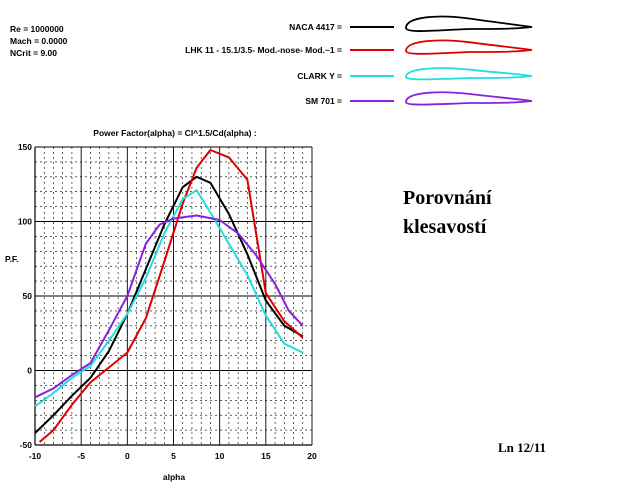  Describe the element at coordinates (319, 76) in the screenshot. I see `legend-label-3: CLARK Y =` at that location.